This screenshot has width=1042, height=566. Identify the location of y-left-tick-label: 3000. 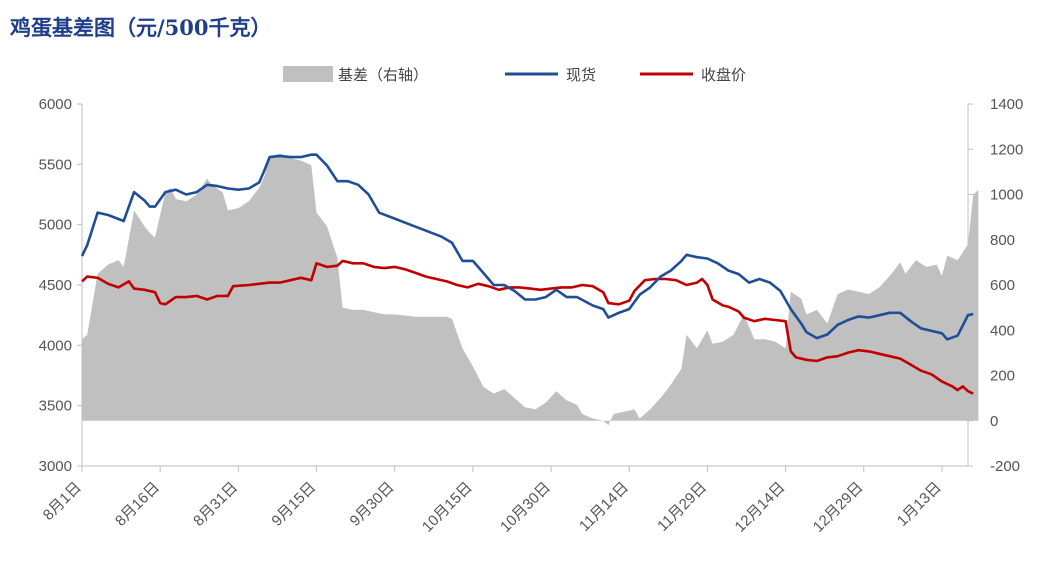
(55, 466).